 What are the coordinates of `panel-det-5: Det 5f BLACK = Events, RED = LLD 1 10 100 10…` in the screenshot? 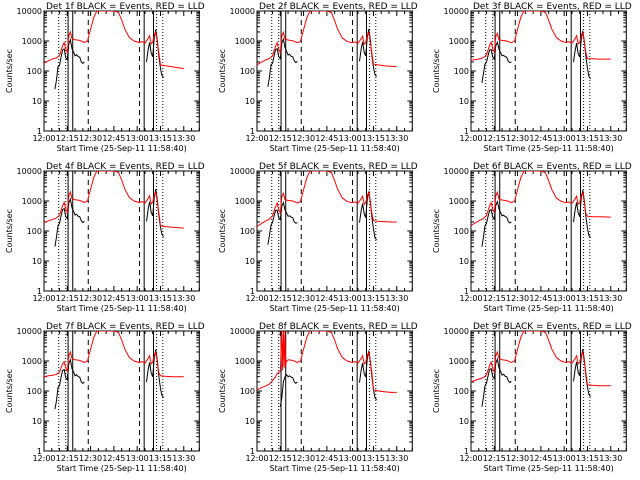 It's located at (318, 237).